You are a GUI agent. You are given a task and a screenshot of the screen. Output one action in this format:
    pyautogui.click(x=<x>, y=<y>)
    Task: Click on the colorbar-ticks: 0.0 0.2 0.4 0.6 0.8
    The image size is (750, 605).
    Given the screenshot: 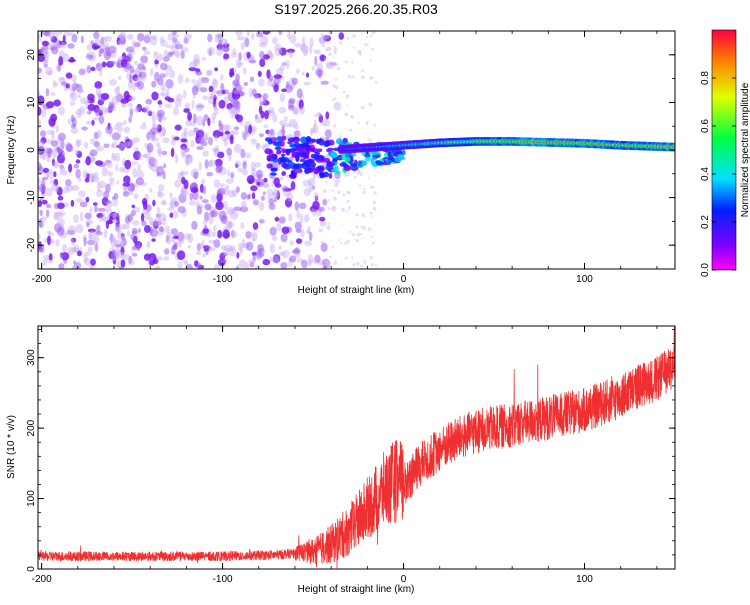 What is the action you would take?
    pyautogui.click(x=718, y=174)
    